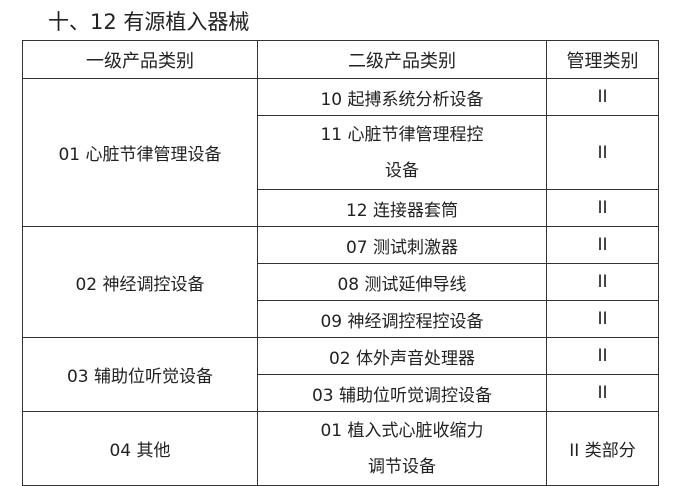 This screenshot has width=678, height=486. What do you see at coordinates (402, 319) in the screenshot?
I see `level2-category: 09 神经调控程控设备` at bounding box center [402, 319].